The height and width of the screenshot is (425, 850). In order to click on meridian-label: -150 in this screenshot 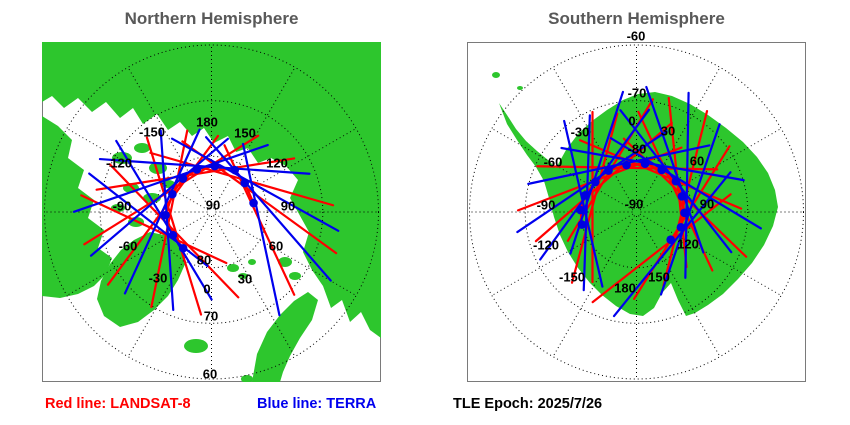, I will do `click(152, 131)`.